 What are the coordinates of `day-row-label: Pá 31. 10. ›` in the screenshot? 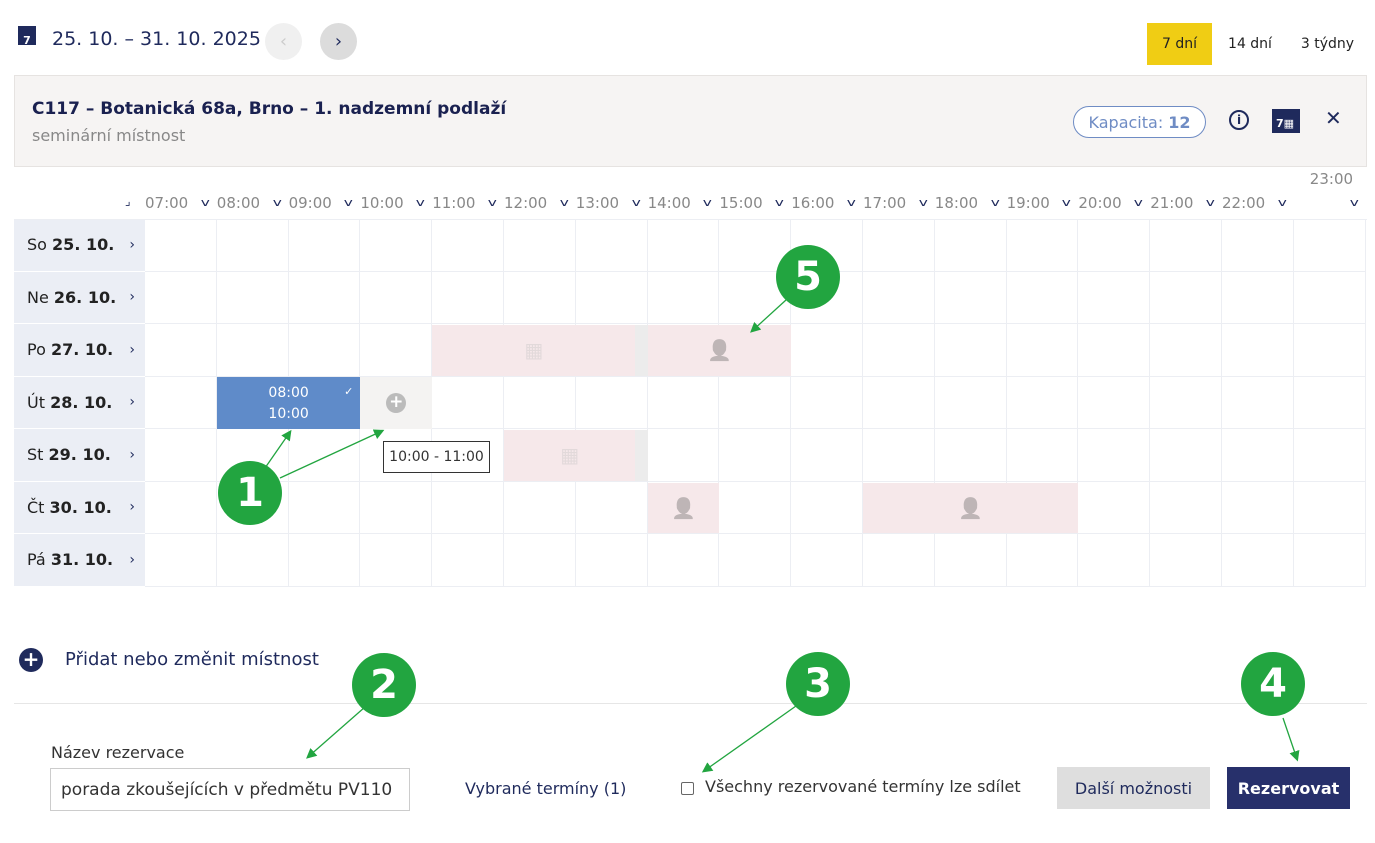 It's located at (79, 560).